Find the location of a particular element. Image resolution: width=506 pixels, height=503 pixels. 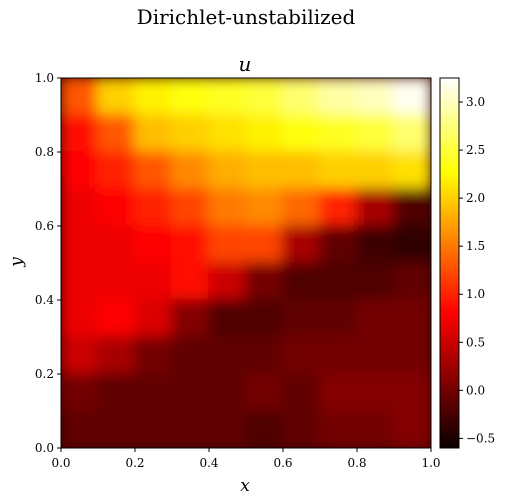

x-tick-label: 0.6 is located at coordinates (282, 463).